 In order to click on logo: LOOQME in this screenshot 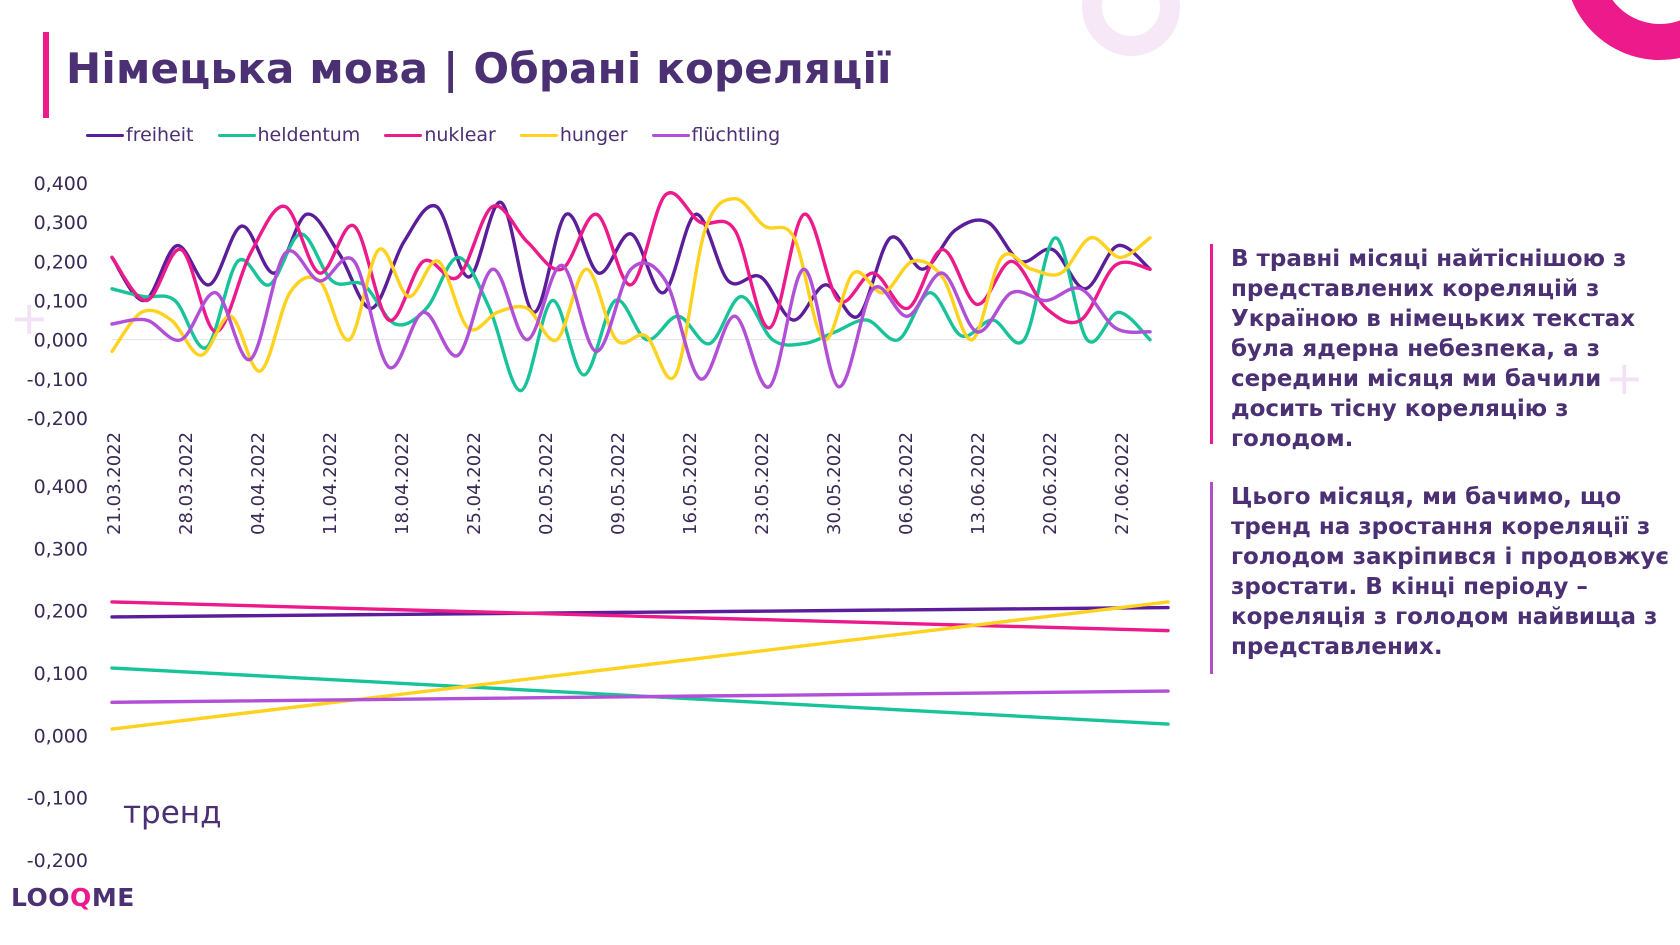, I will do `click(73, 897)`.